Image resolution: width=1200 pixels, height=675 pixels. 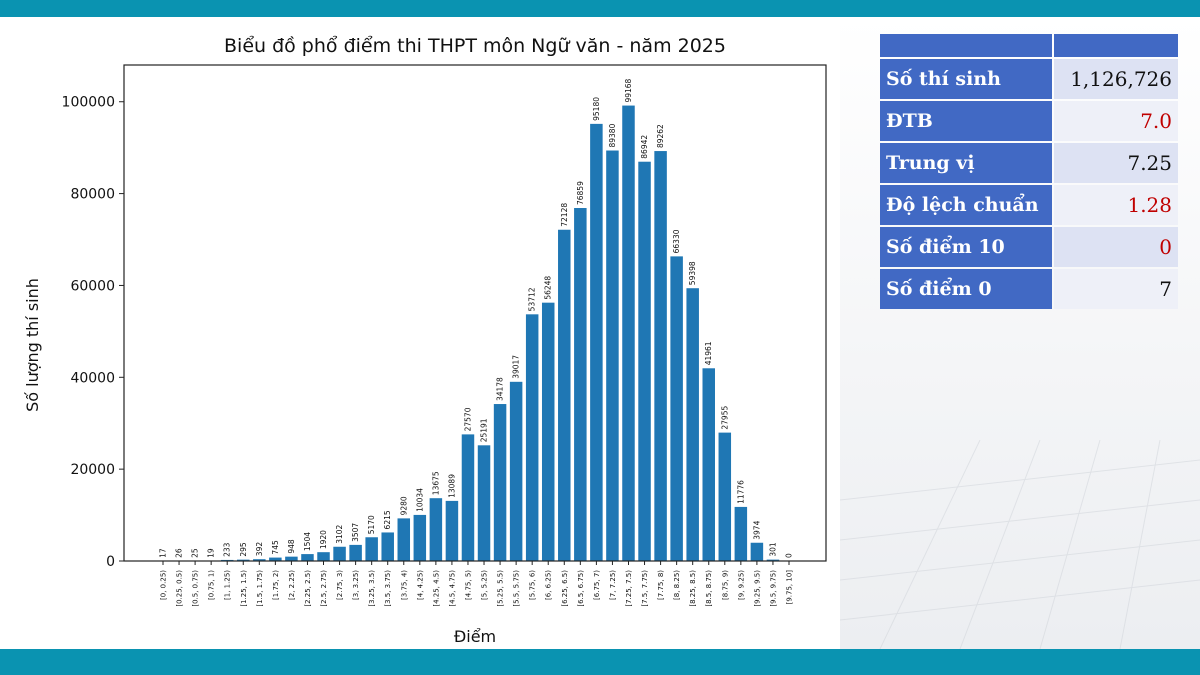 I want to click on stat-label: ĐTB, so click(x=966, y=121).